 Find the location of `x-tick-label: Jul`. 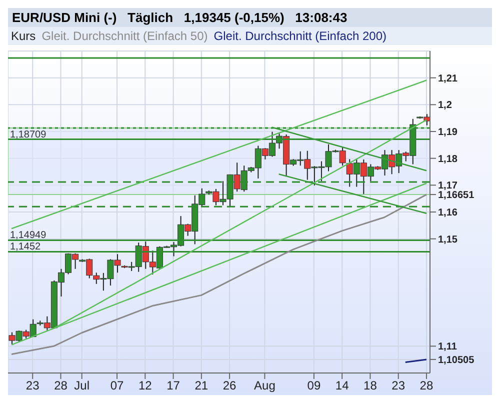

x-tick-label: Jul is located at coordinates (82, 385).